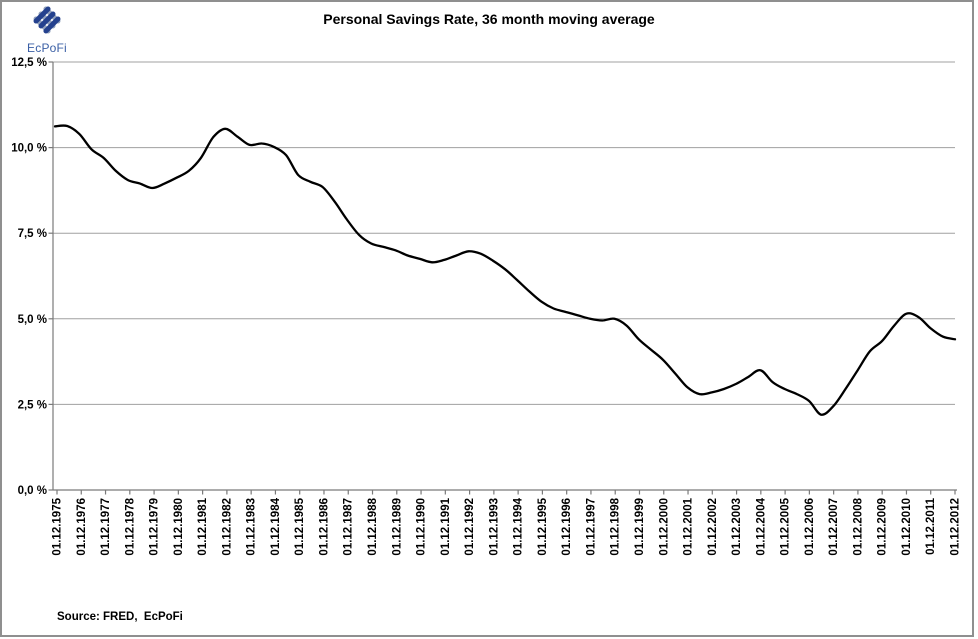  Describe the element at coordinates (883, 527) in the screenshot. I see `x-axis-label: 01.12.2009` at that location.